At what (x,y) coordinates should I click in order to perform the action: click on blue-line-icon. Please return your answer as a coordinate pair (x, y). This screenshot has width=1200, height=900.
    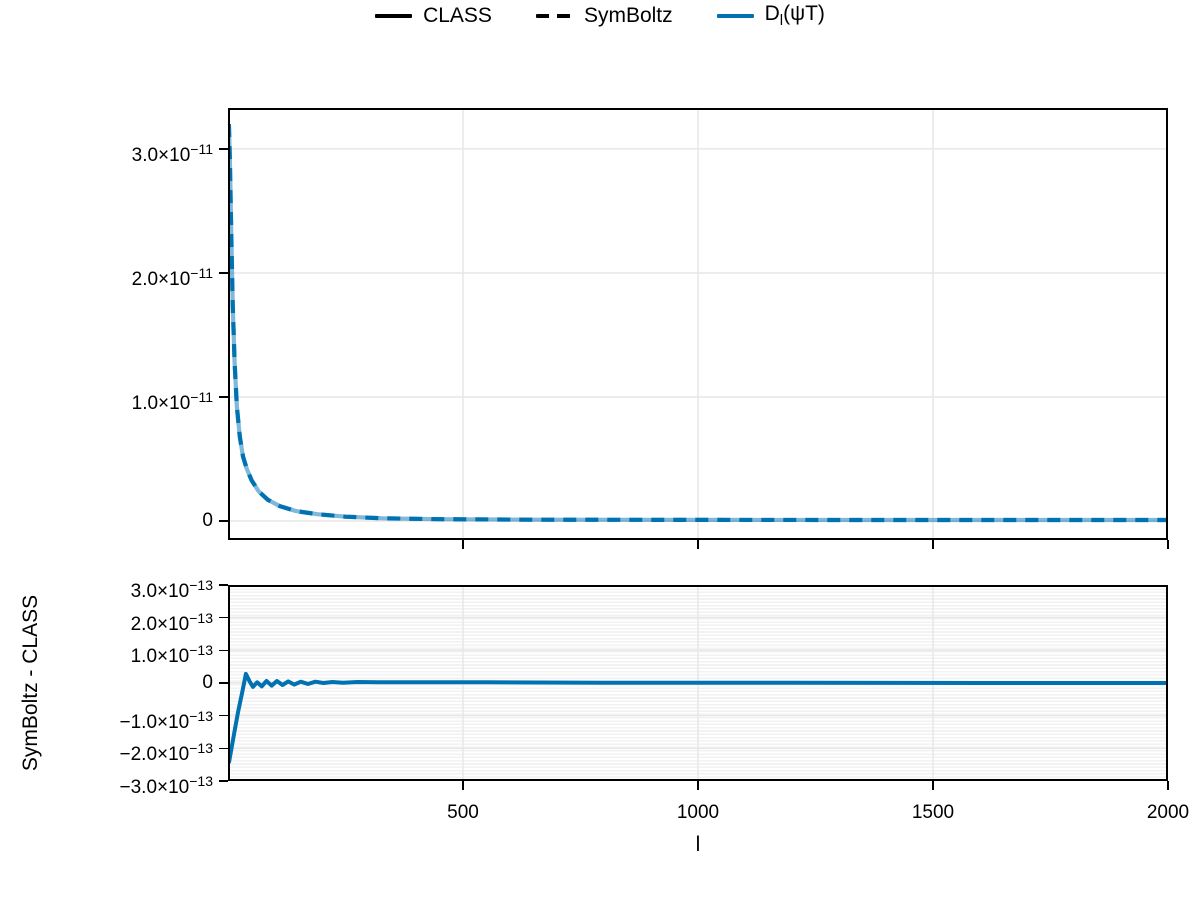
    Looking at the image, I should click on (735, 16).